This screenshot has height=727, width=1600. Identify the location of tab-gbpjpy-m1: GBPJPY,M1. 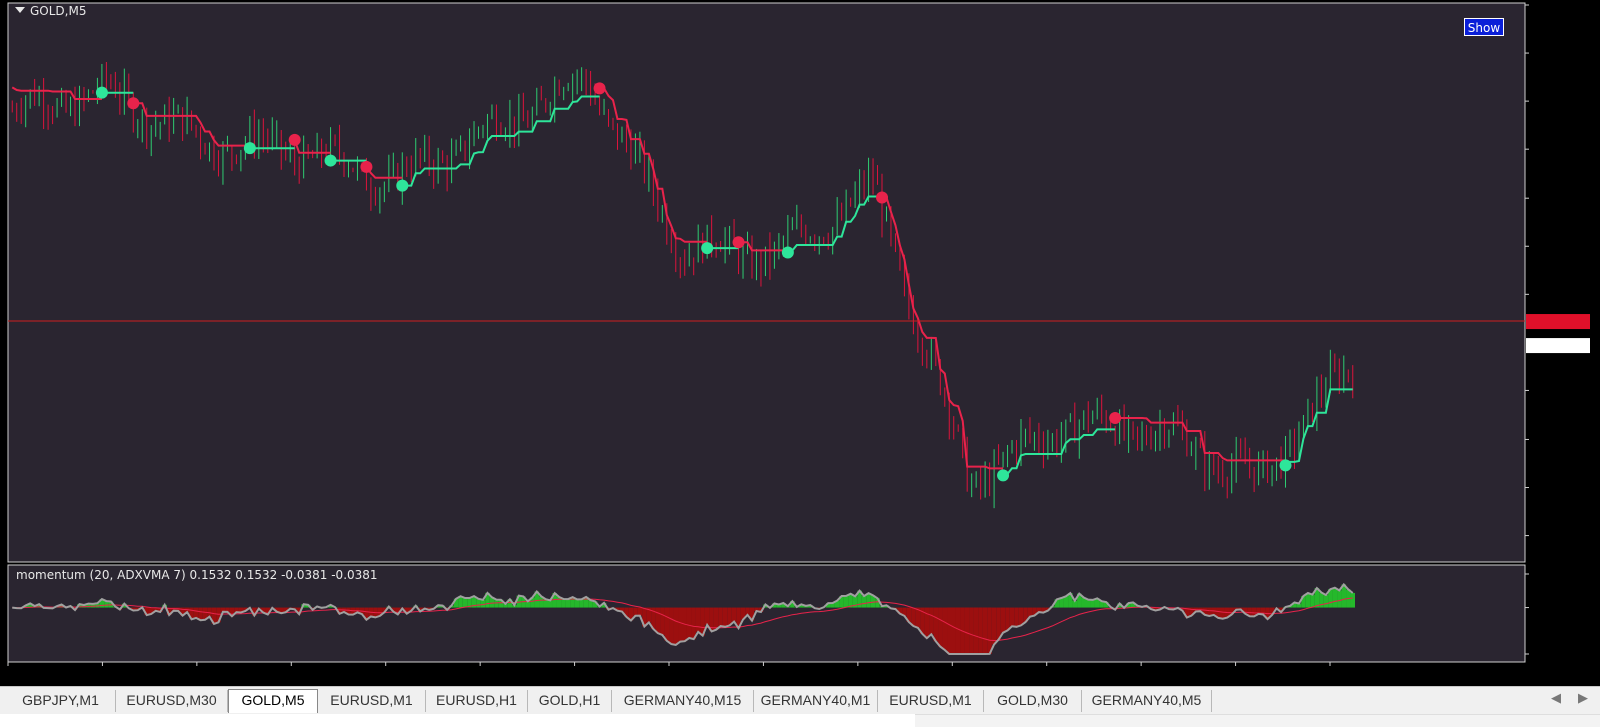
(61, 701).